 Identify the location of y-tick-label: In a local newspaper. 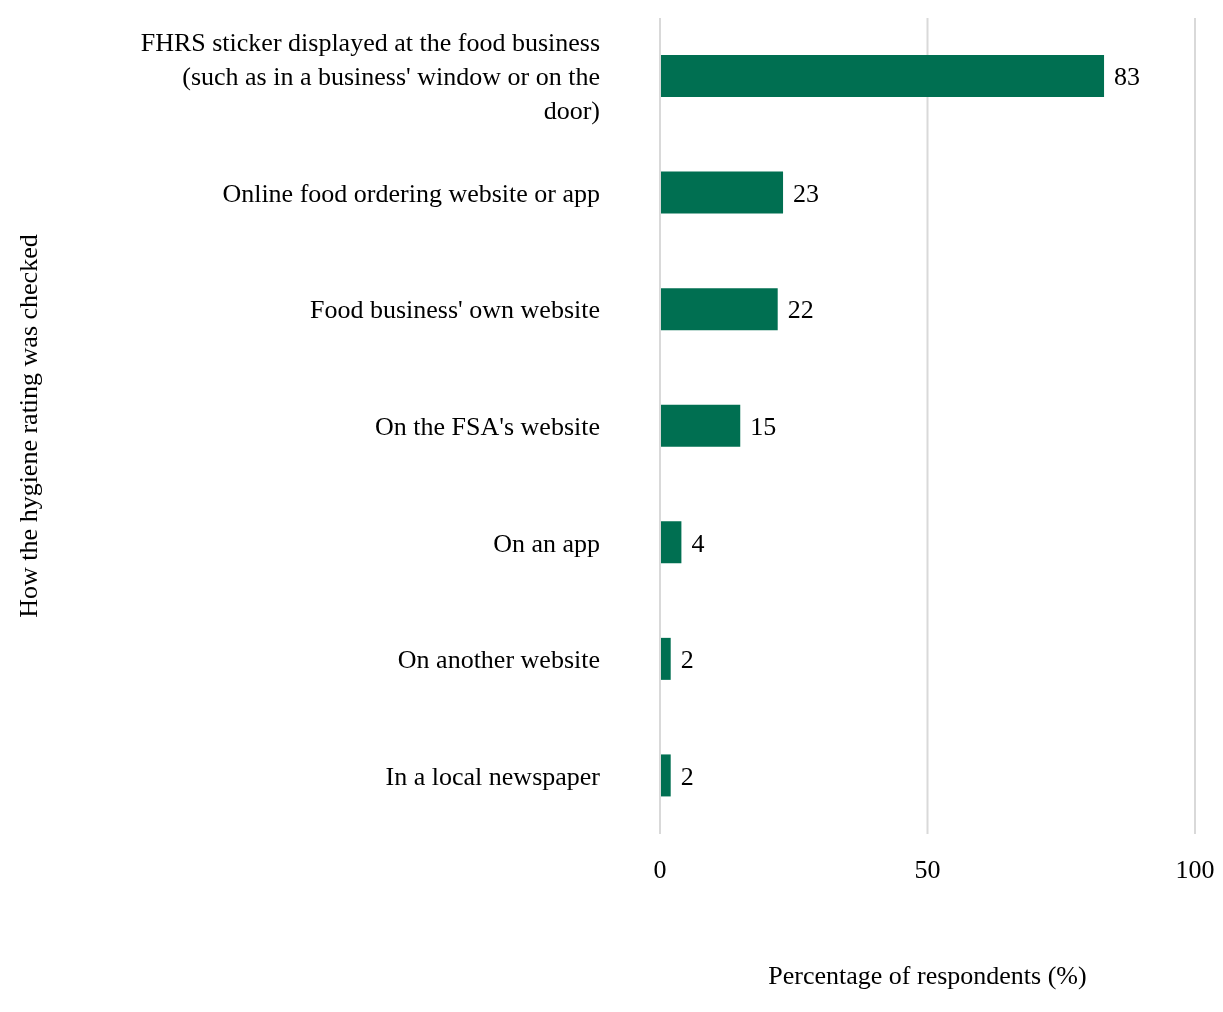
(493, 776).